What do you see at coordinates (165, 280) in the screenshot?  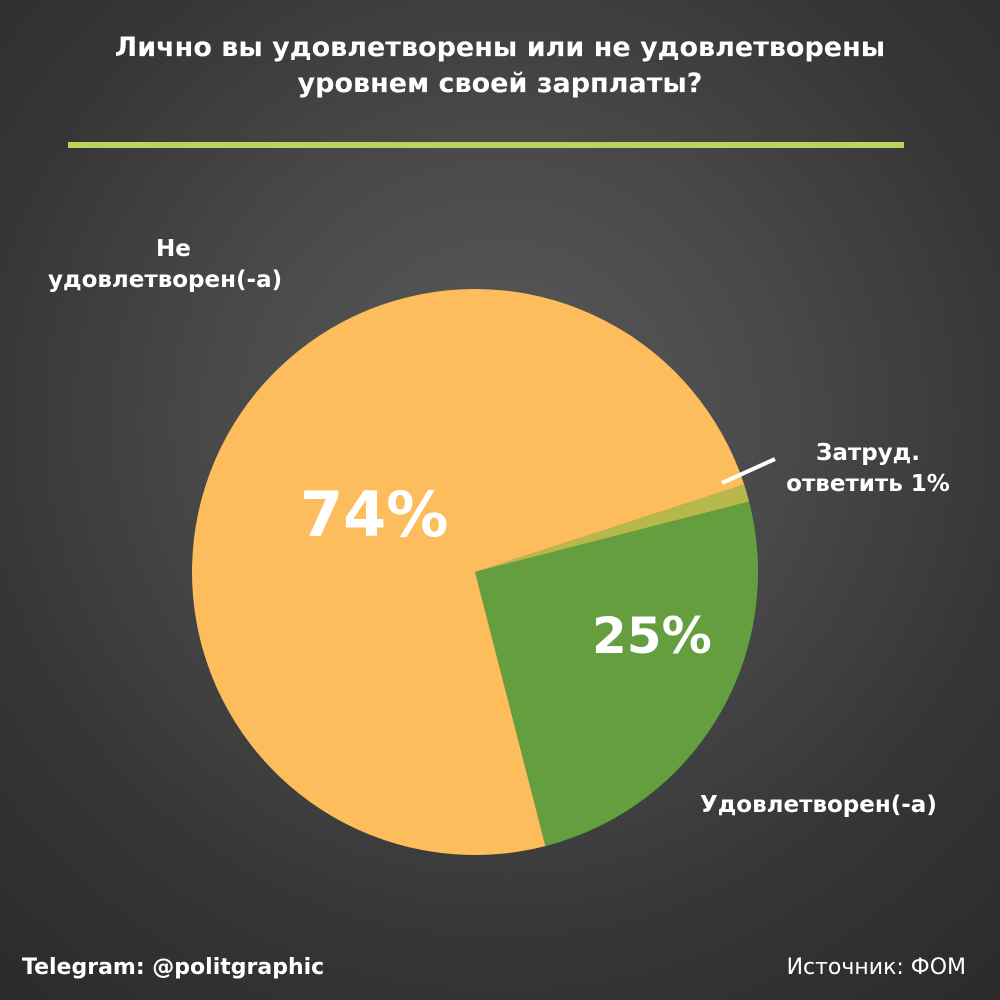 I see `label-unsatisfied-line2: удовлетворен(-а)` at bounding box center [165, 280].